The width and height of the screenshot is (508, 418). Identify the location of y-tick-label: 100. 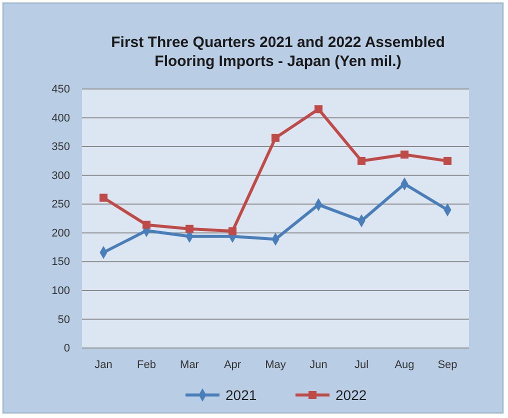
(61, 290).